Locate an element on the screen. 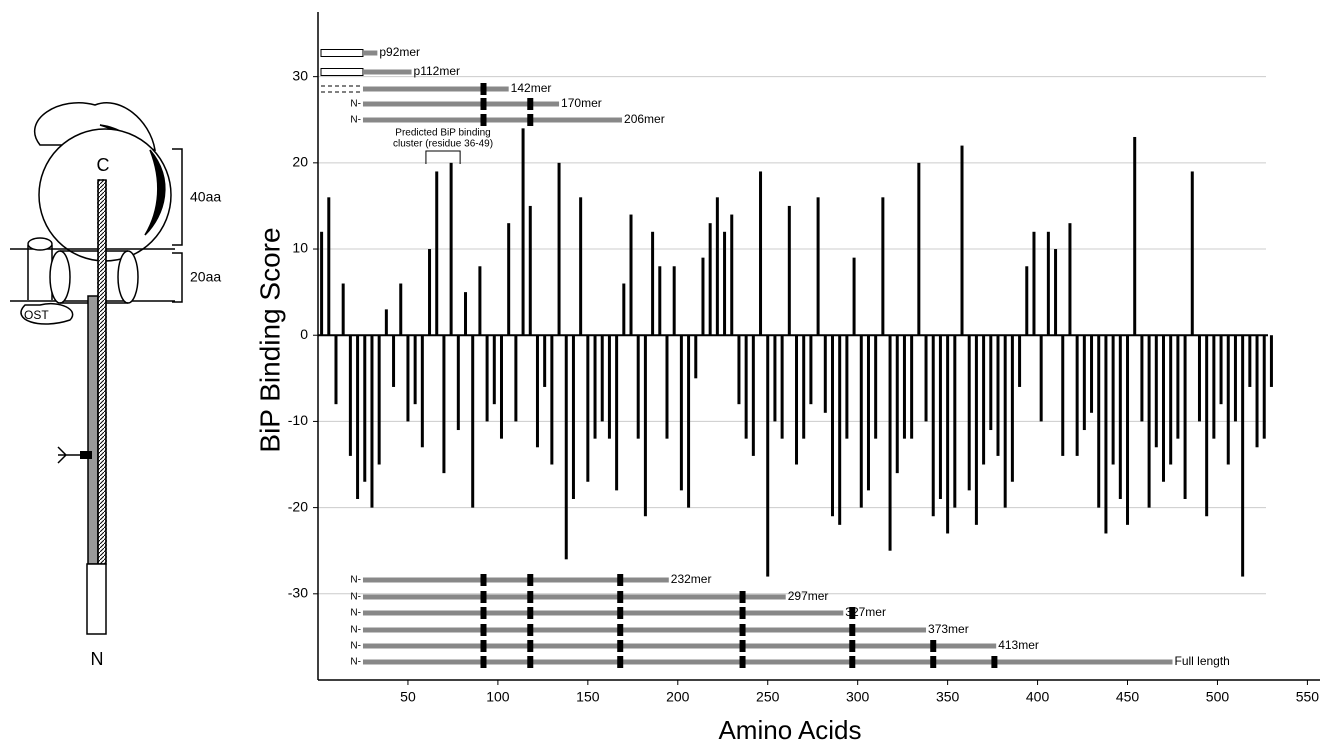 This screenshot has width=1320, height=747. construct-label: 232mer is located at coordinates (691, 579).